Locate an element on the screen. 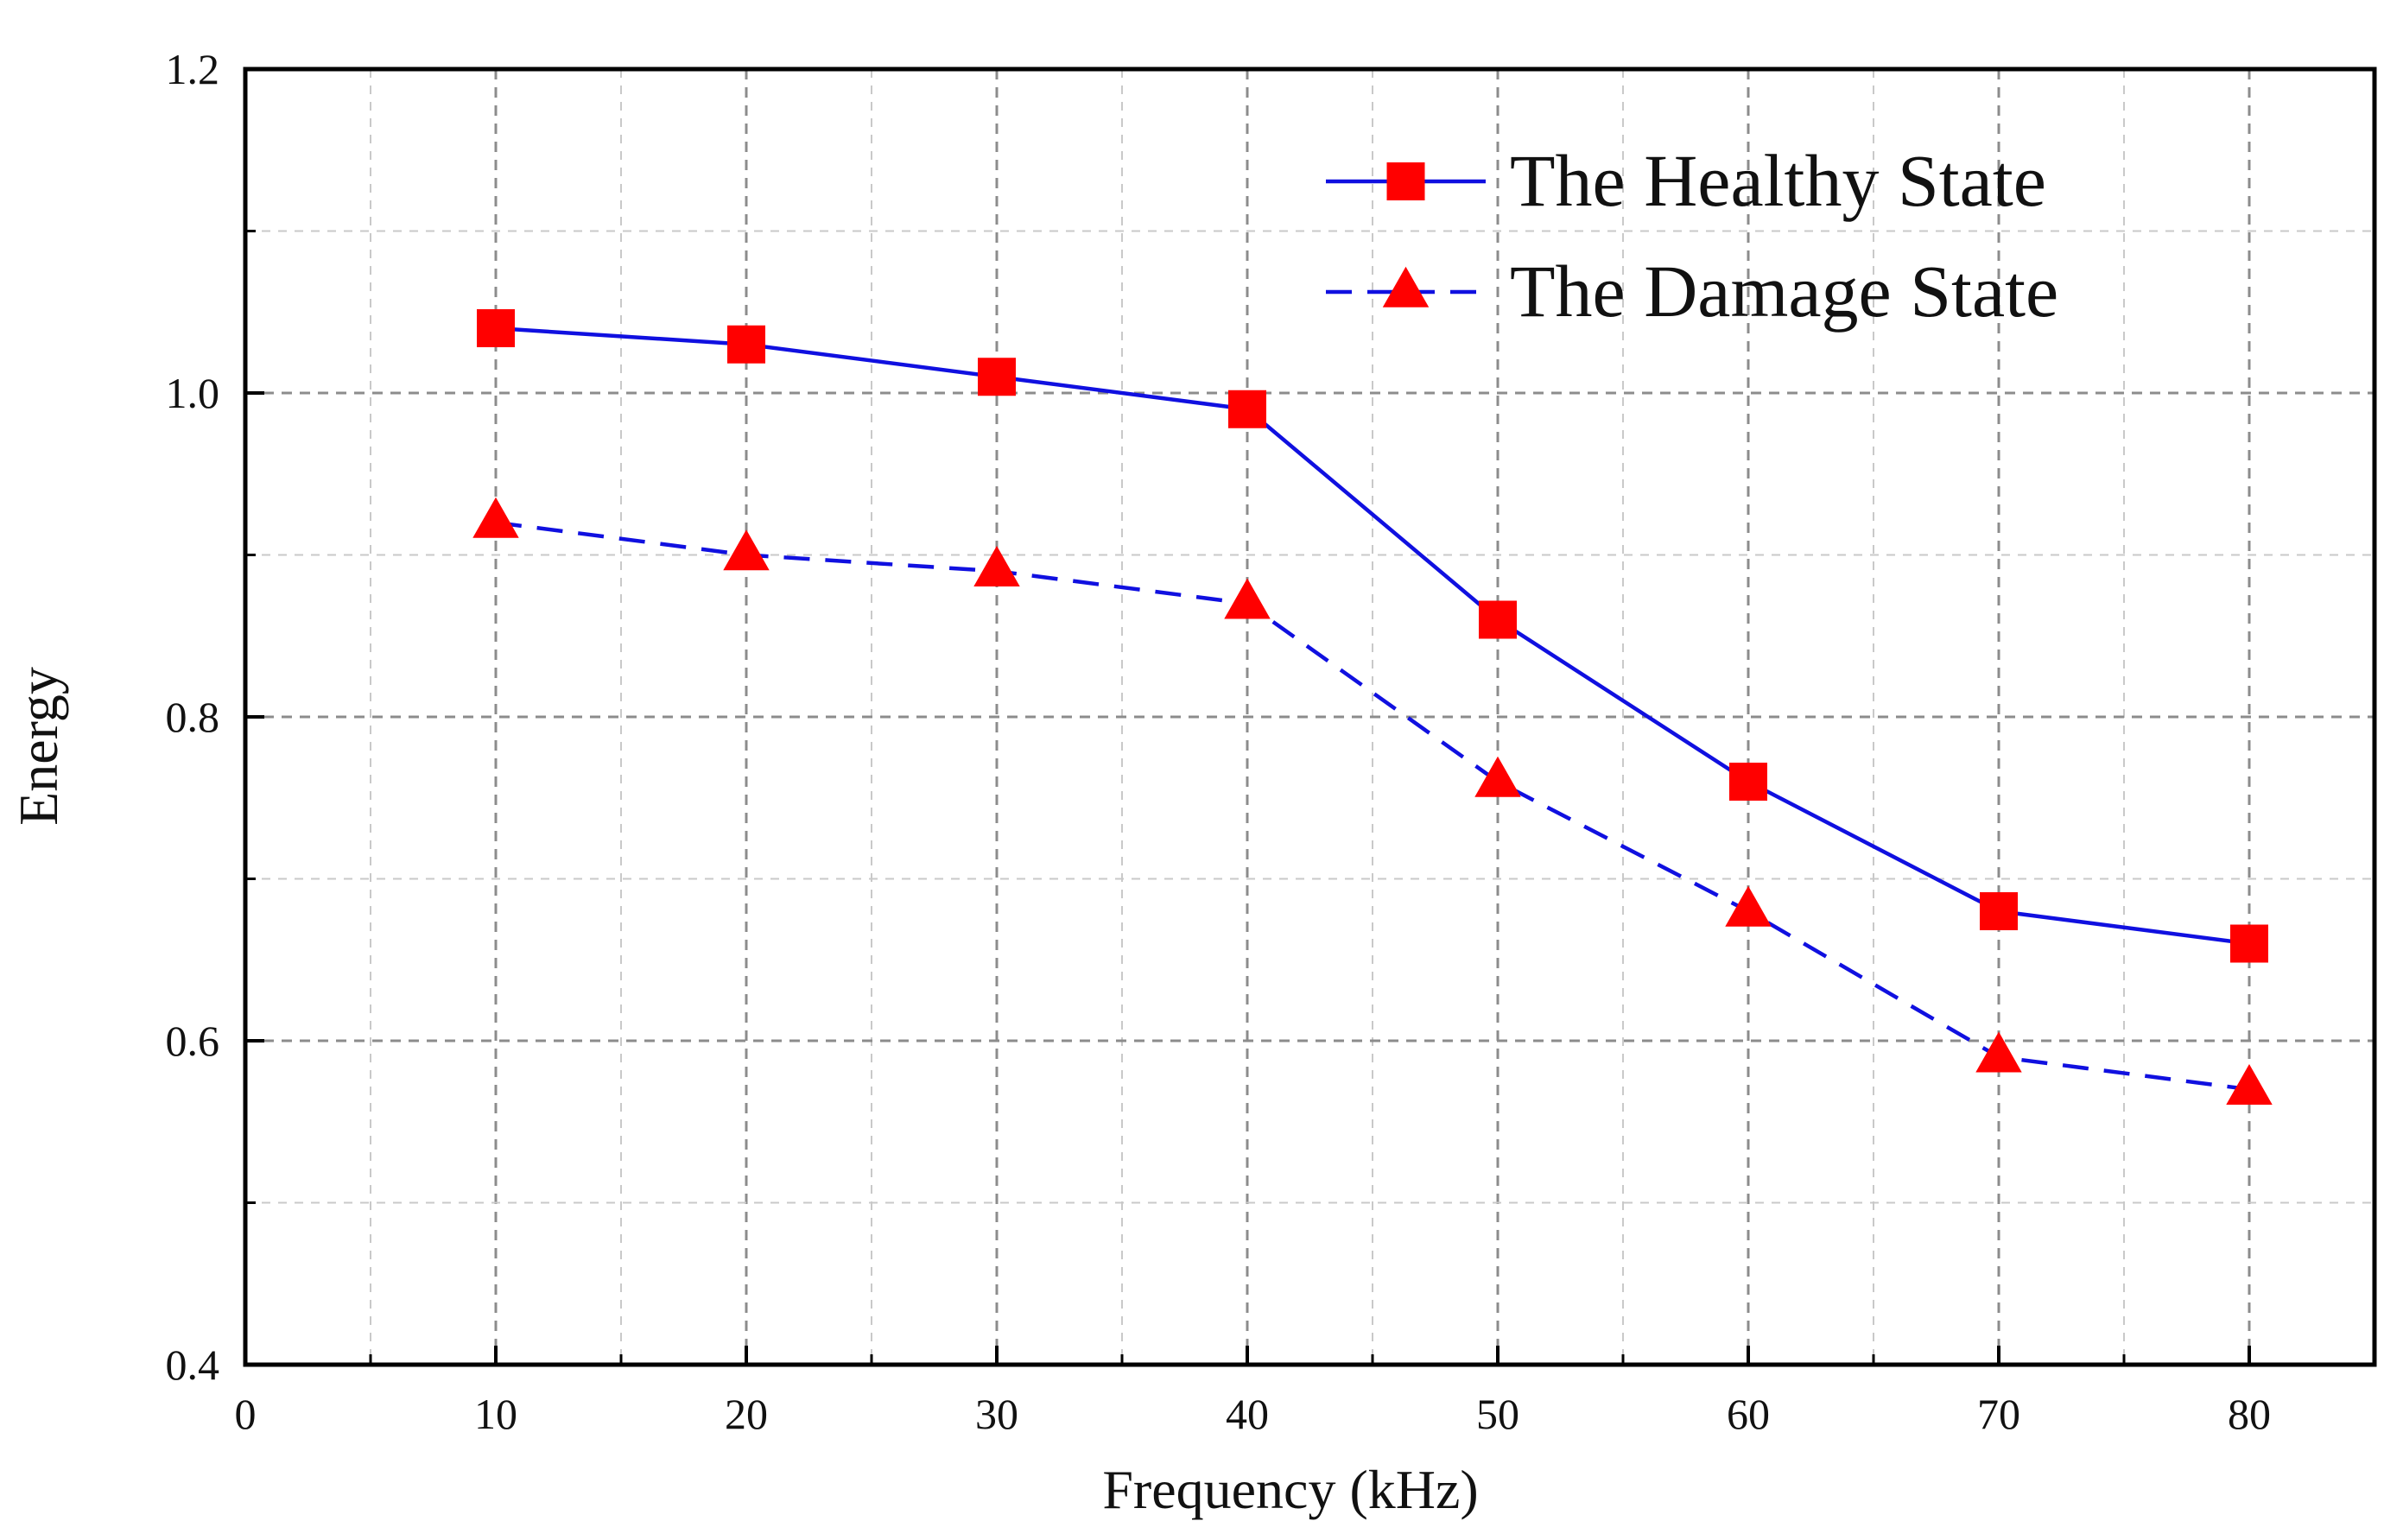 The image size is (2403, 1540). y-tick-label: 0.6 is located at coordinates (193, 1041).